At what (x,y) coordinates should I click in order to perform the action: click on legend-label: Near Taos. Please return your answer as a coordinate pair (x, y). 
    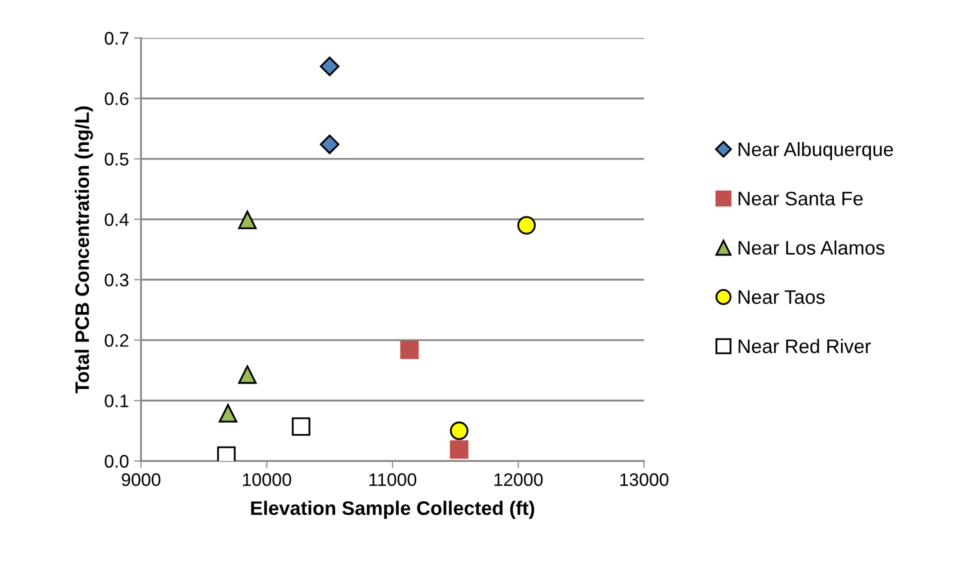
    Looking at the image, I should click on (781, 297).